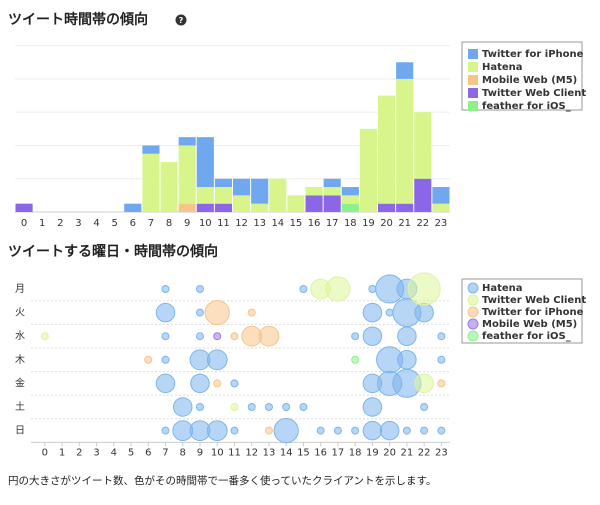  Describe the element at coordinates (20, 431) in the screenshot. I see `y-tick-label: 日` at that location.